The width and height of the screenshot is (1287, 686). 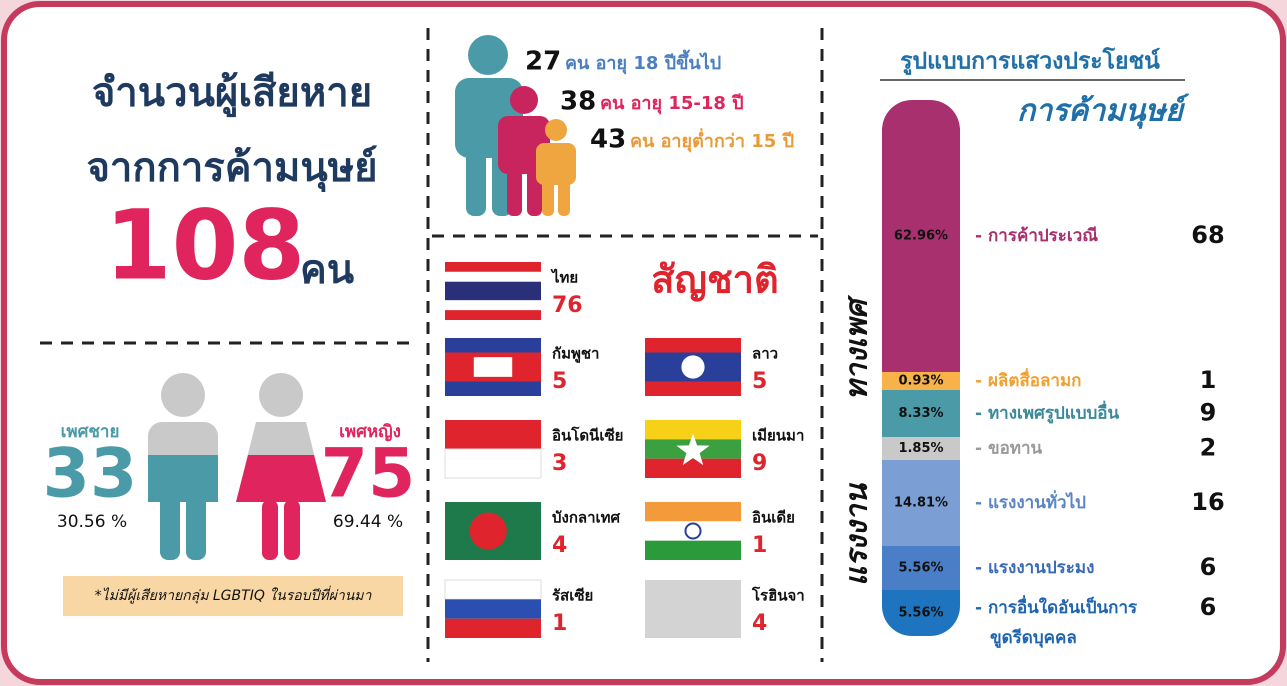 I want to click on note-box, so click(x=233, y=596).